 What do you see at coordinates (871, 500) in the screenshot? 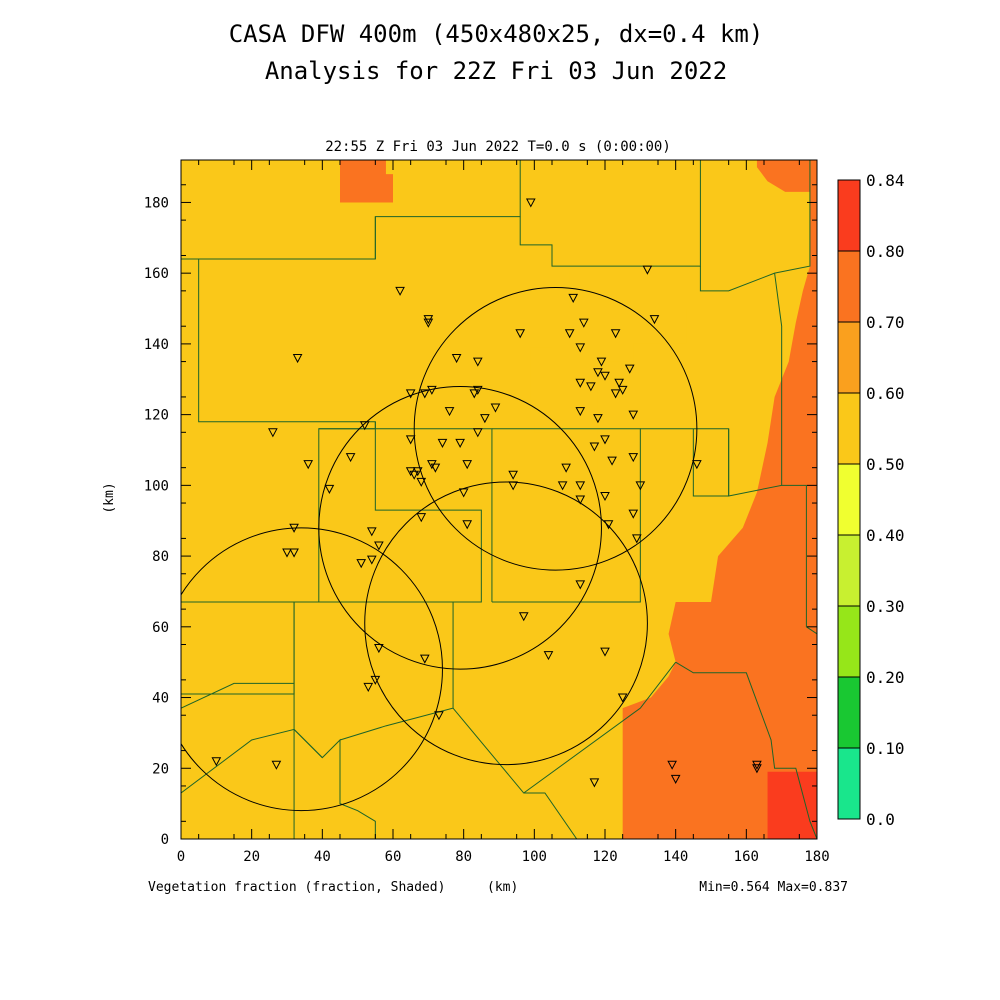
I see `colorbar: 0.0 0.10 0.20 0.30 0.40 0.50 0.60 0.70 0.80 0.84` at bounding box center [871, 500].